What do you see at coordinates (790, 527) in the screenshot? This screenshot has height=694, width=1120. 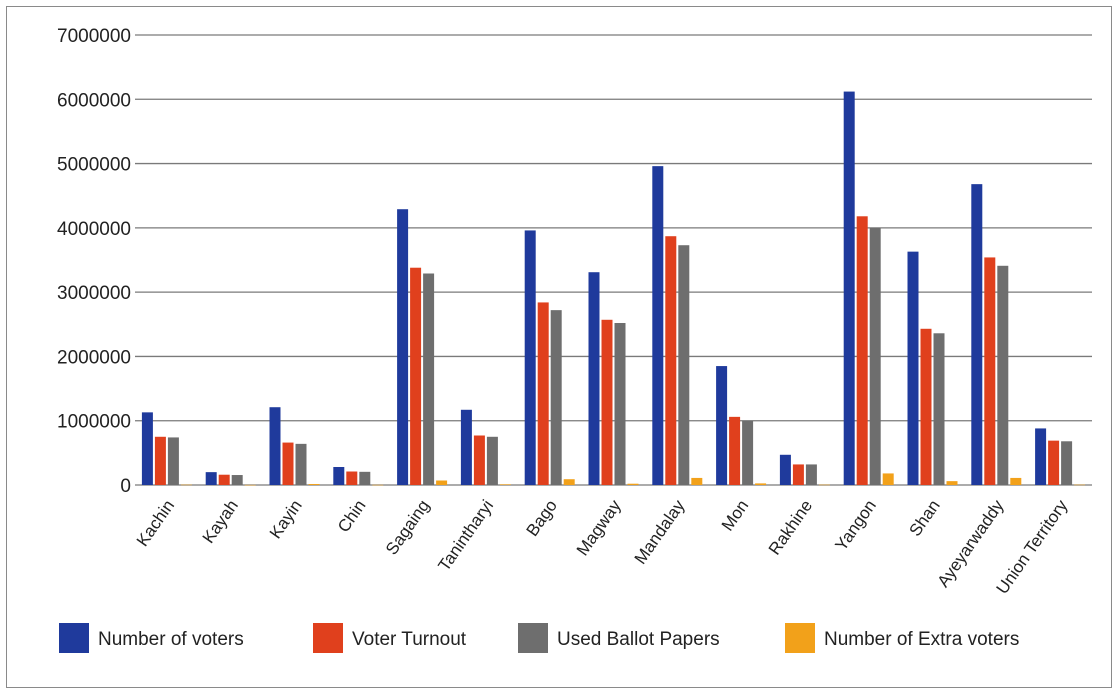 I see `x-tick-label: Rakhine` at bounding box center [790, 527].